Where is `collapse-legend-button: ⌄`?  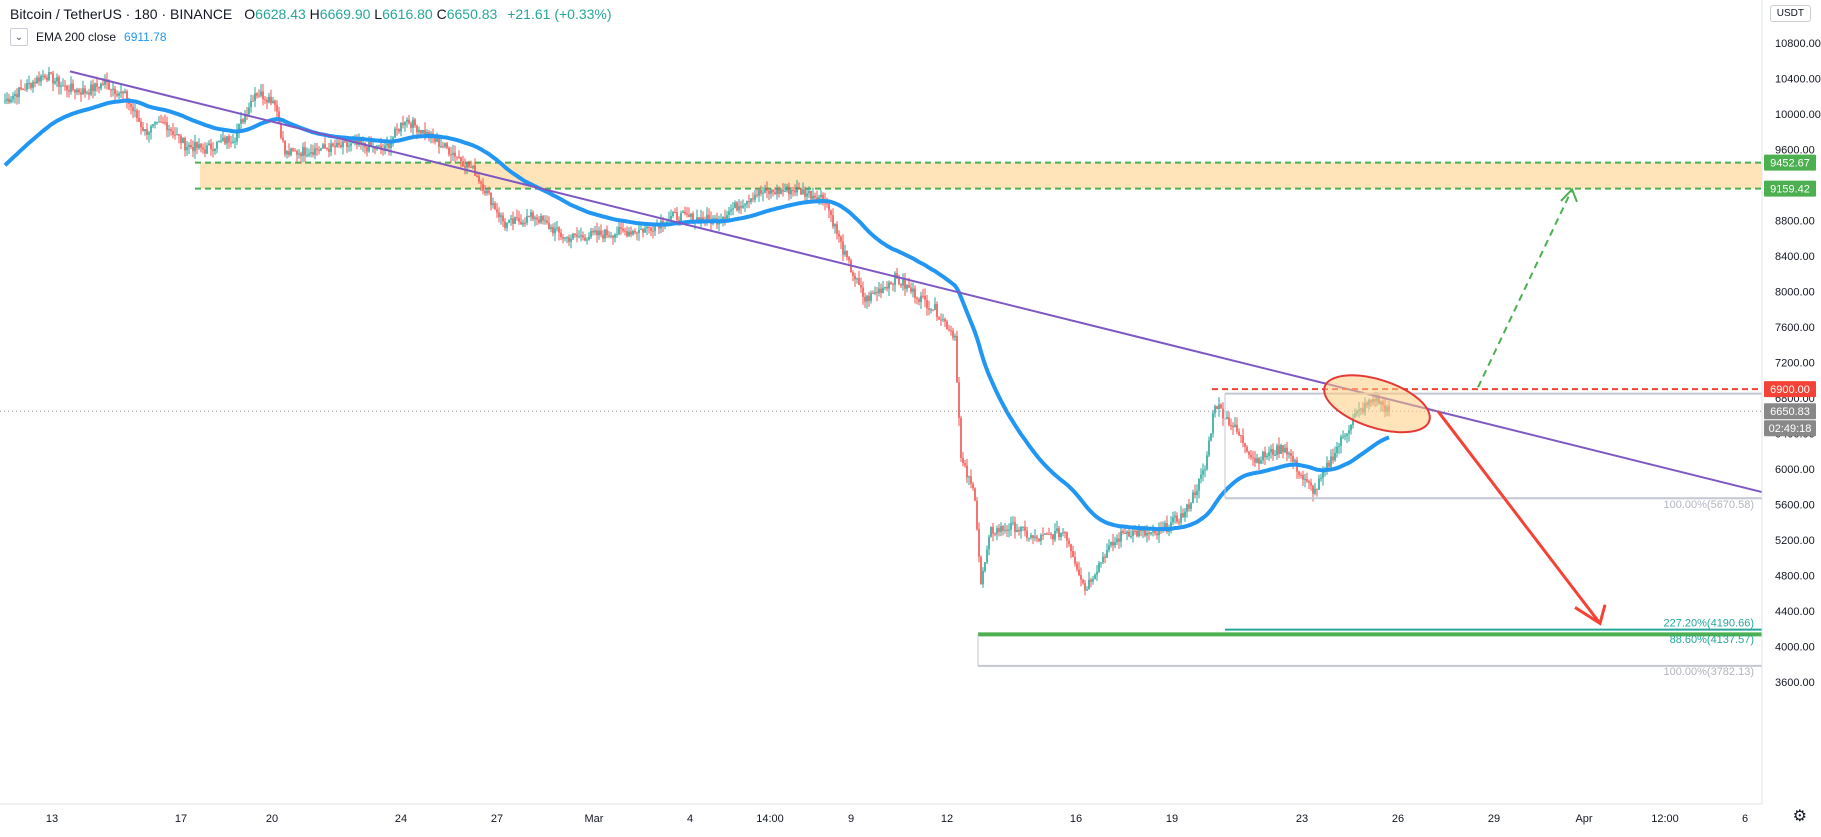
collapse-legend-button: ⌄ is located at coordinates (19, 37).